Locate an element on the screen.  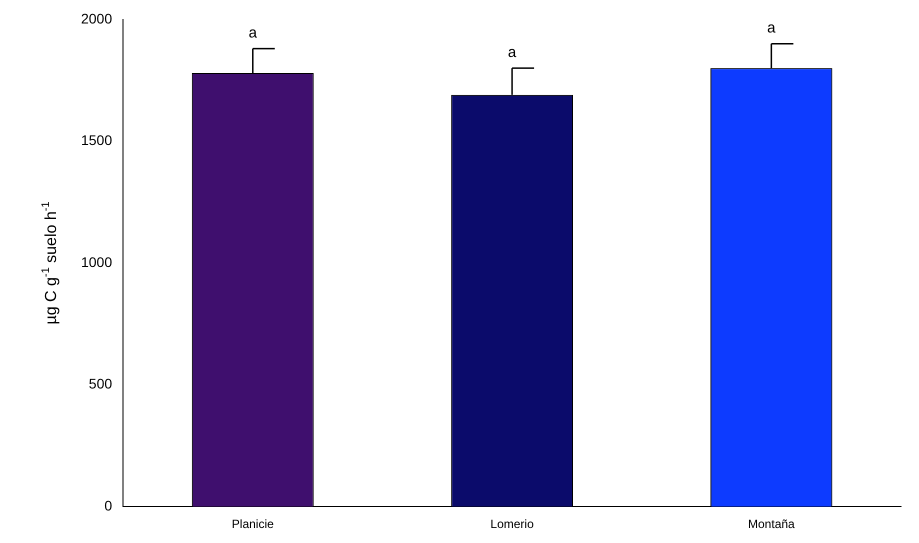
y-tick-label: 1000 is located at coordinates (96, 262).